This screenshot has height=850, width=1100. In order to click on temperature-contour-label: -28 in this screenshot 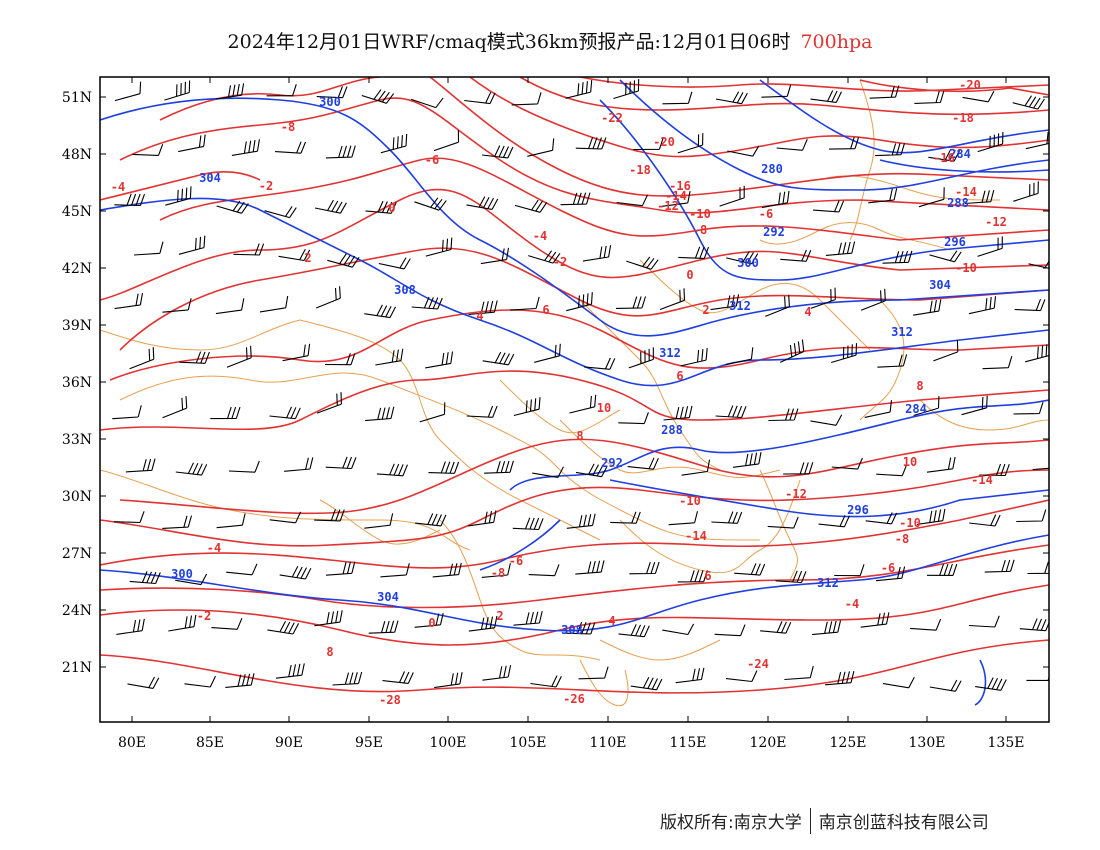, I will do `click(390, 700)`.